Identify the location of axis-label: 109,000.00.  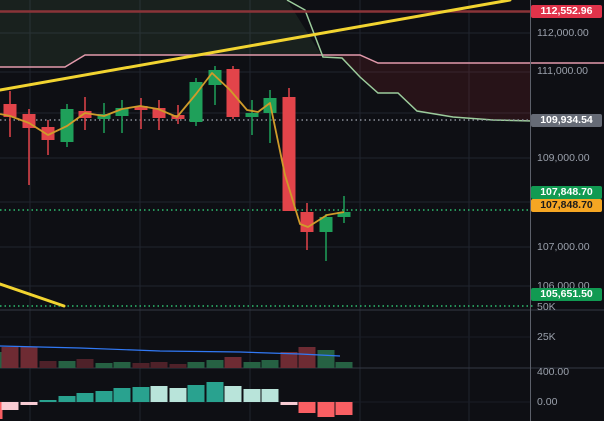
(563, 158).